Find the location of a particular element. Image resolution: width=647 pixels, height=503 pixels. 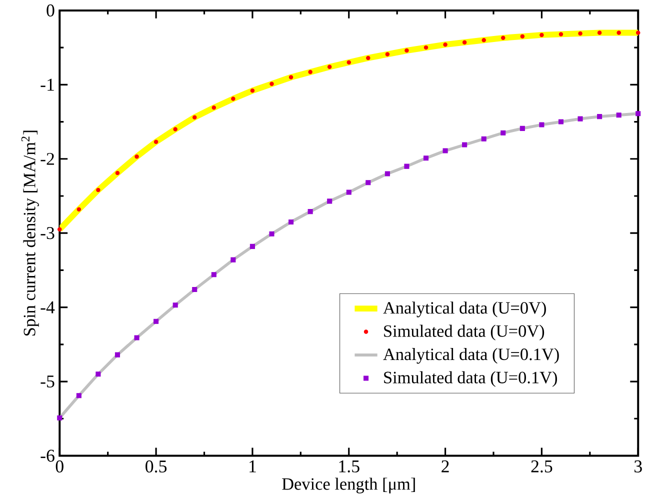

y-tick-label: -5 is located at coordinates (47, 381).